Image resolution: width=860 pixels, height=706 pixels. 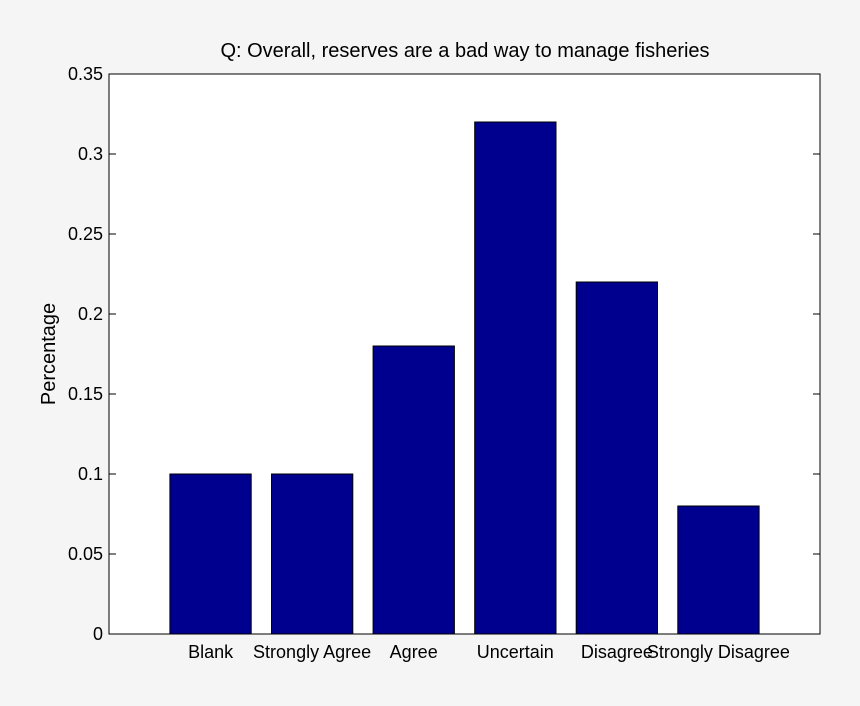 I want to click on x-tick-label: Uncertain, so click(x=515, y=652).